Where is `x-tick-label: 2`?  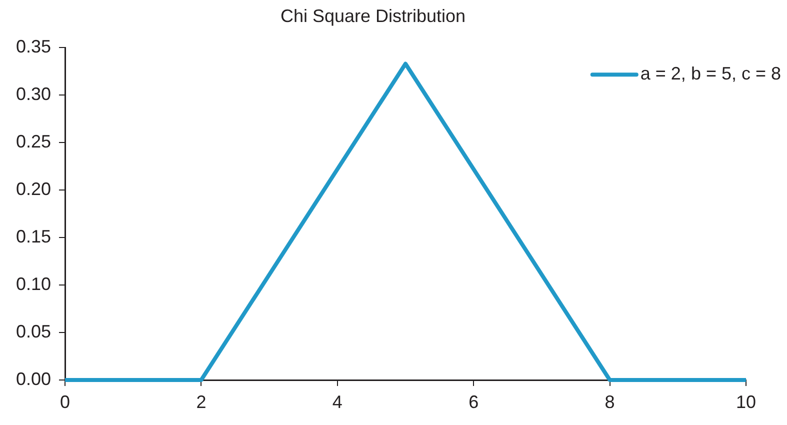 x-tick-label: 2 is located at coordinates (201, 402).